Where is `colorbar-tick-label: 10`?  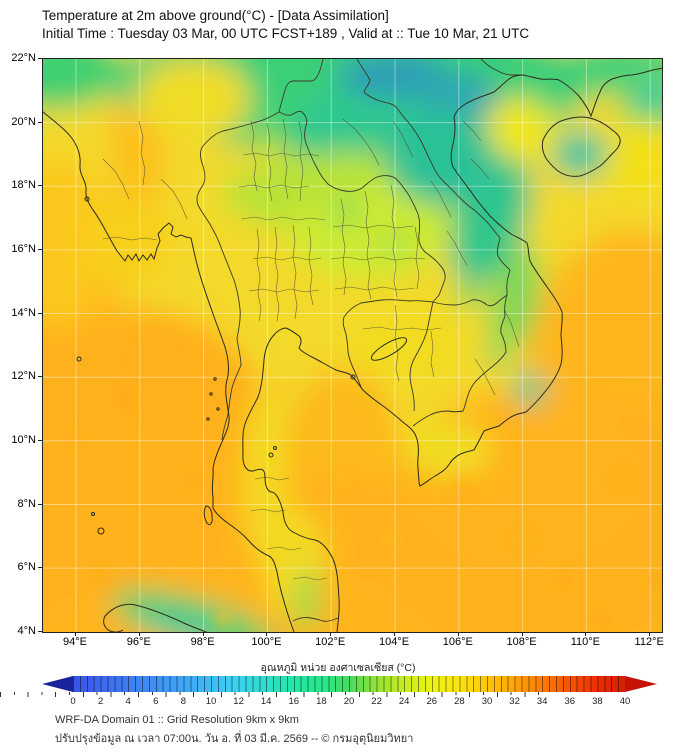 colorbar-tick-label: 10 is located at coordinates (211, 701).